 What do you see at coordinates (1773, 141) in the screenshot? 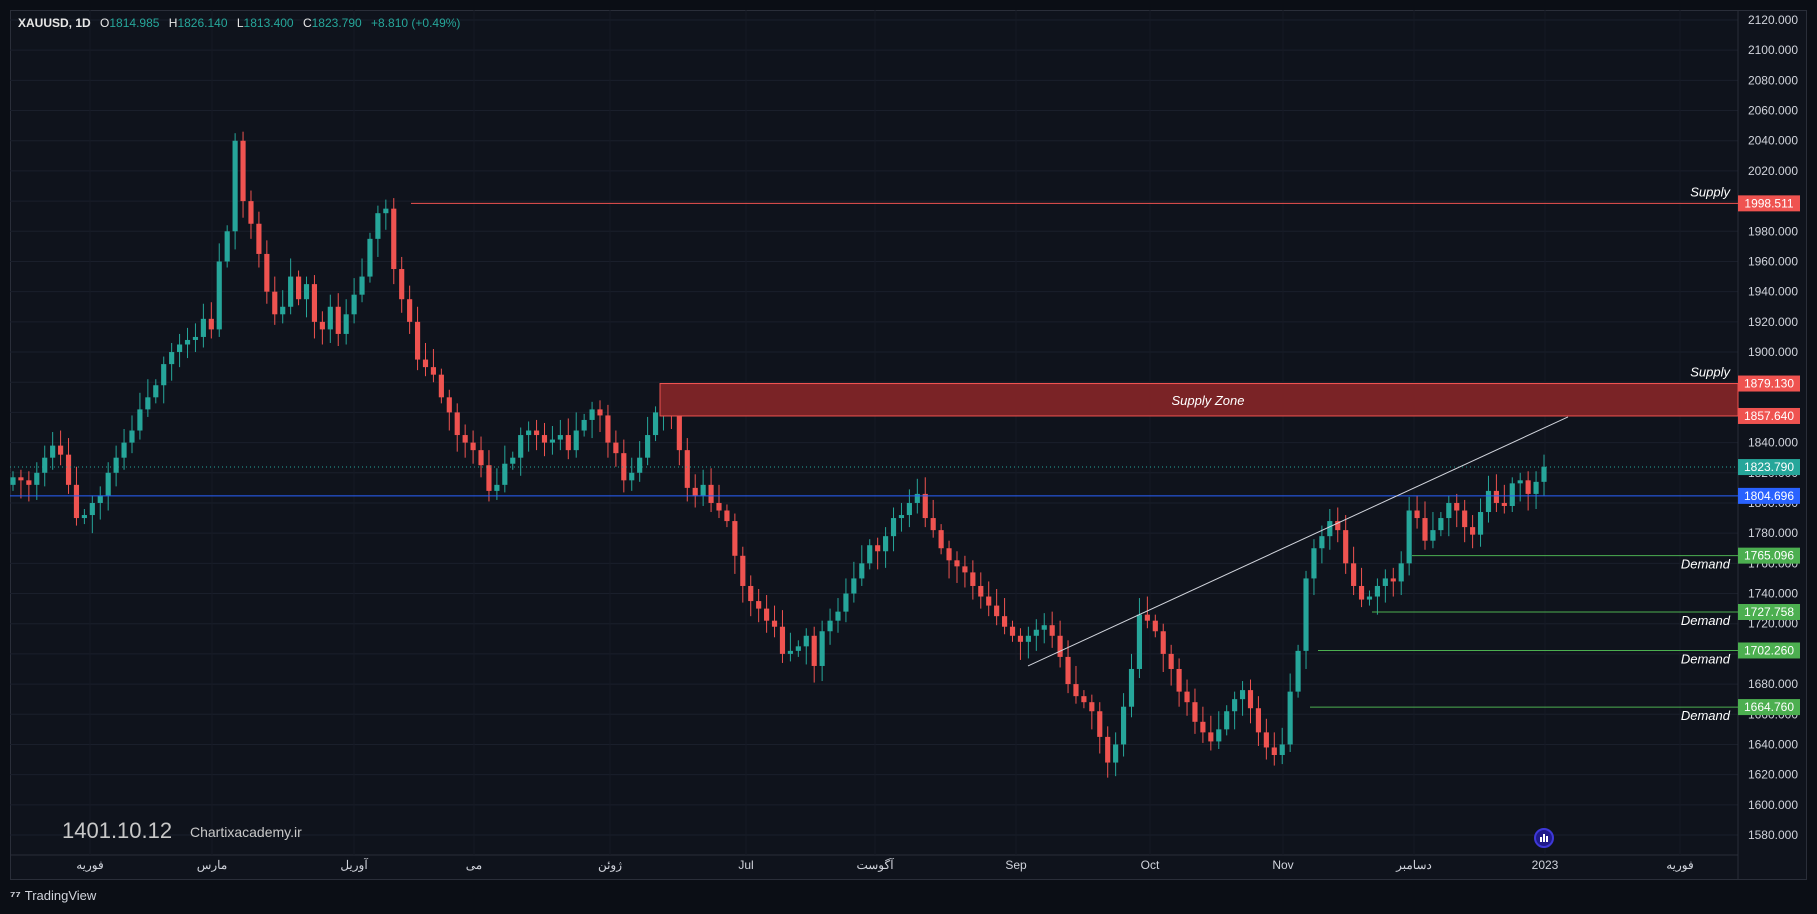
I see `y-tick-label: 2040.000` at bounding box center [1773, 141].